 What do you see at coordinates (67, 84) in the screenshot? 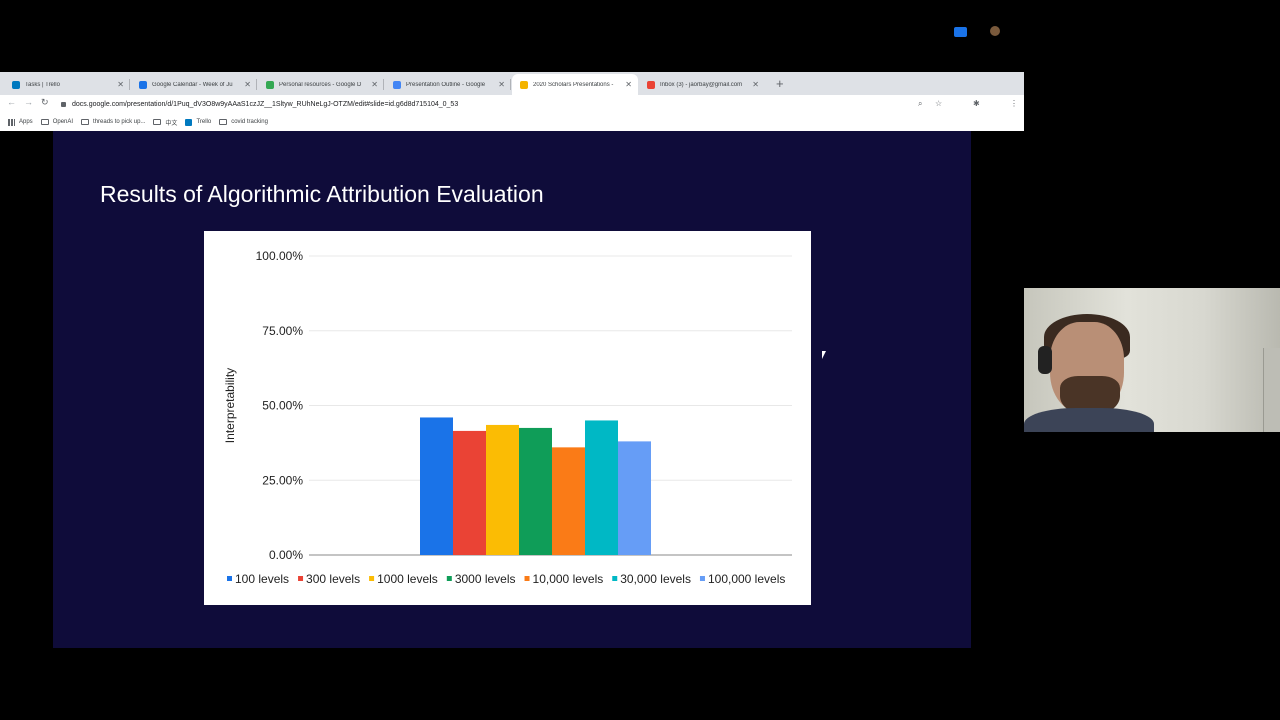
I see `tab-trello: Tasks | Trello ✕` at bounding box center [67, 84].